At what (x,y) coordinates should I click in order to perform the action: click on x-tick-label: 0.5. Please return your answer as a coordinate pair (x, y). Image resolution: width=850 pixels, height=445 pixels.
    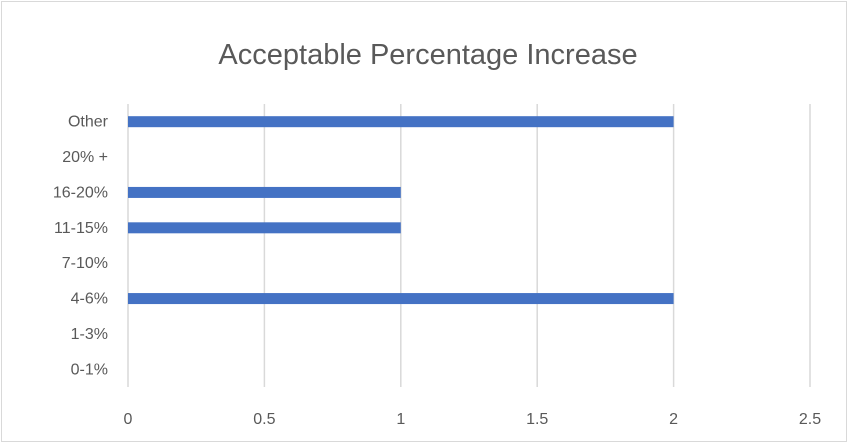
    Looking at the image, I should click on (264, 419).